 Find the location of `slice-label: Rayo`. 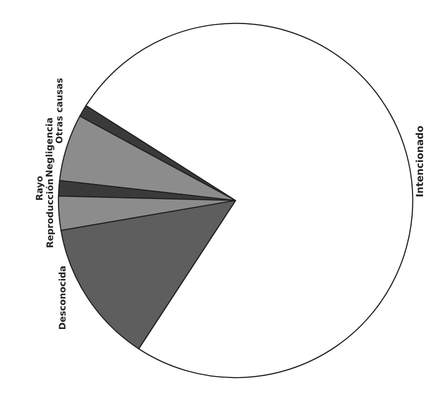

slice-label: Rayo is located at coordinates (40, 188).